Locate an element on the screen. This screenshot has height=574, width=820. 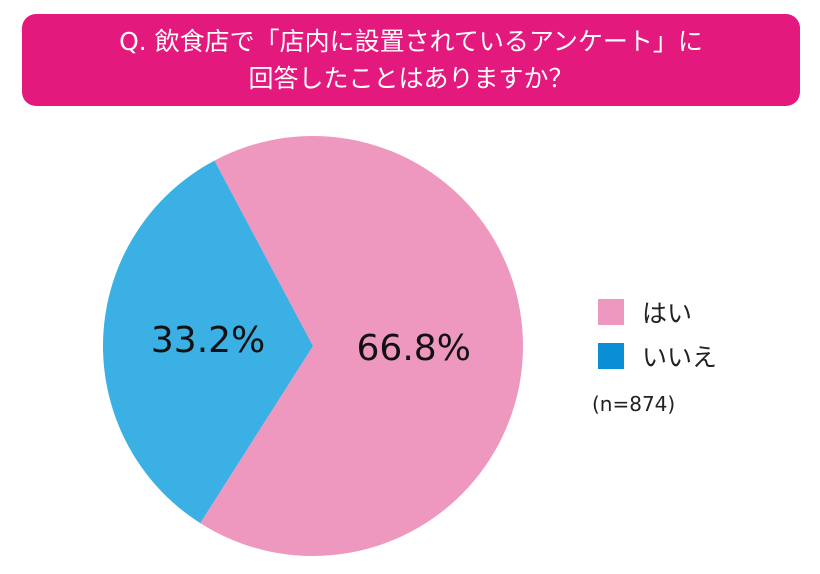
sample-size: (n=874) is located at coordinates (634, 404).